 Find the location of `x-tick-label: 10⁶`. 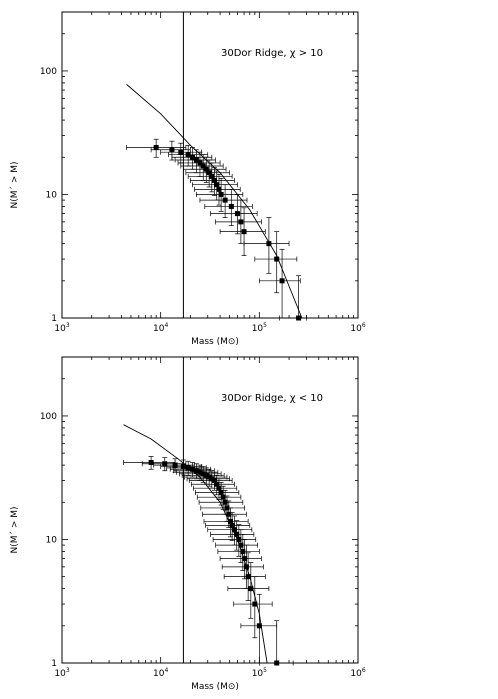

x-tick-label: 10⁶ is located at coordinates (357, 328).